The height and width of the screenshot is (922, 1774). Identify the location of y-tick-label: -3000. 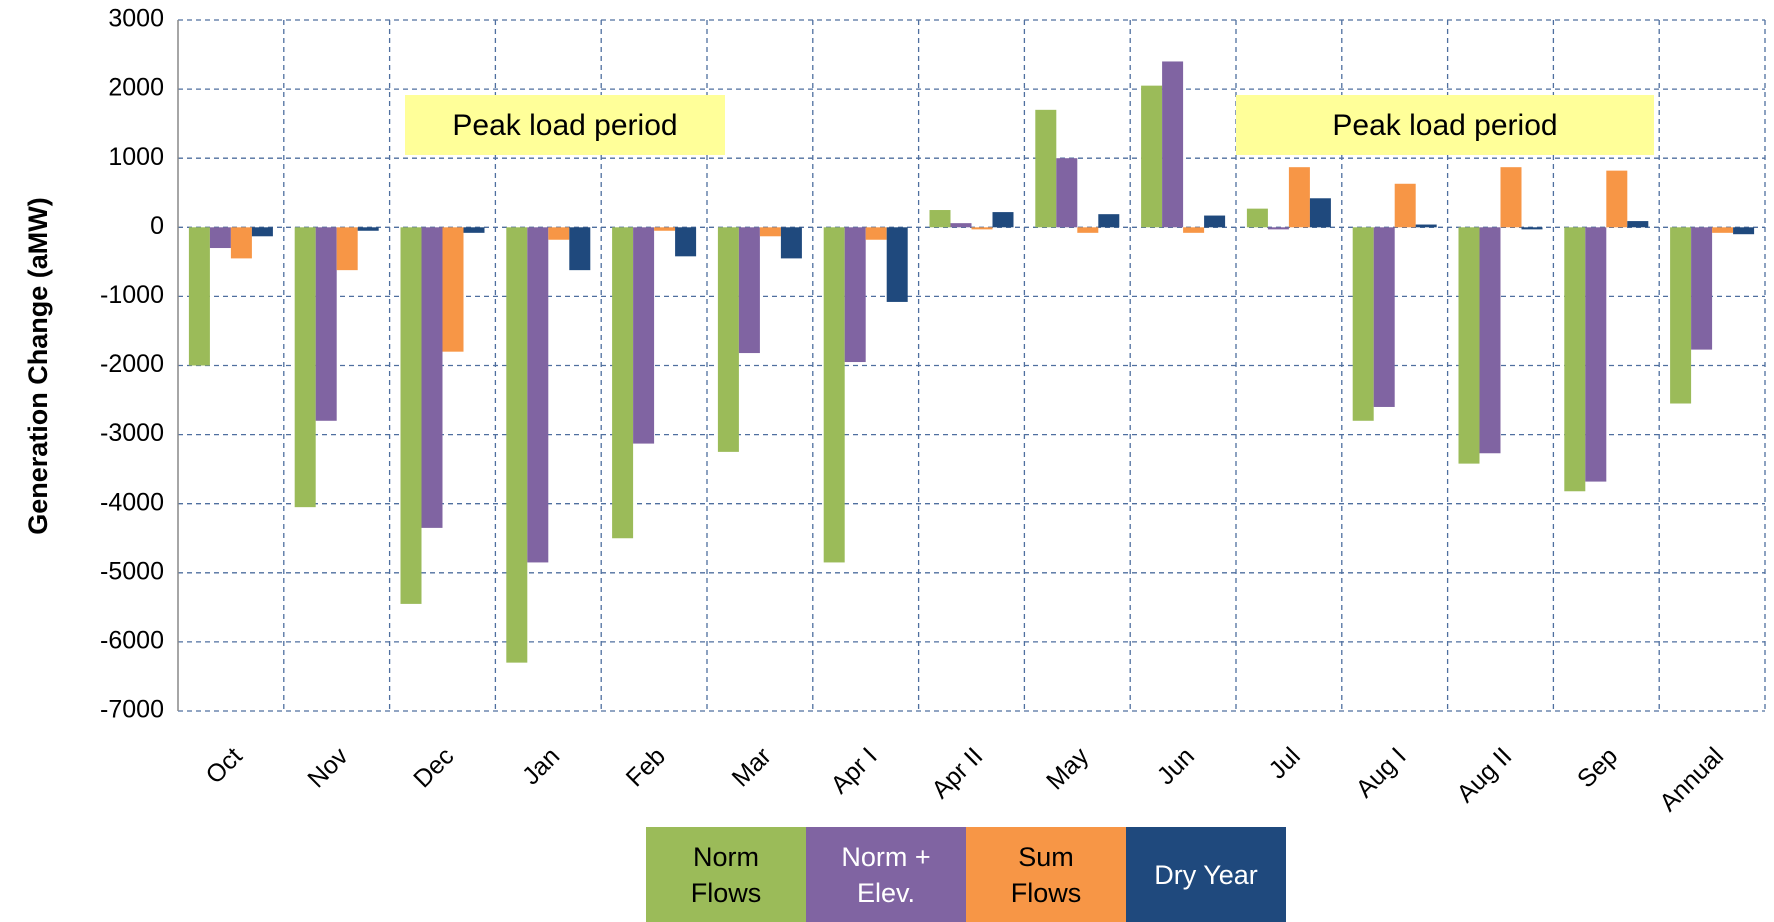
(132, 433).